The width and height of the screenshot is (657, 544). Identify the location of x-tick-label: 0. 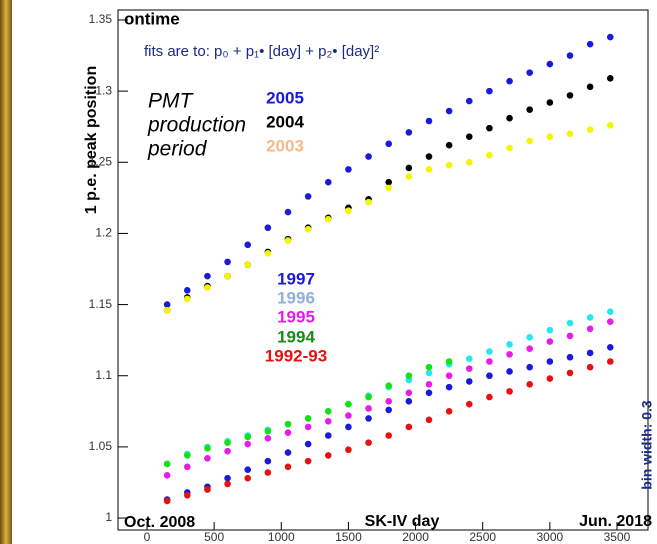
(147, 537).